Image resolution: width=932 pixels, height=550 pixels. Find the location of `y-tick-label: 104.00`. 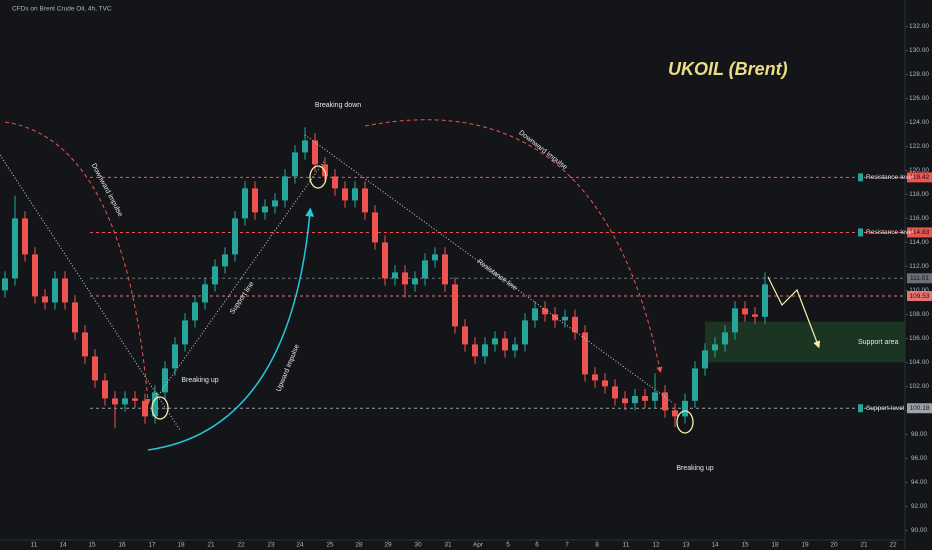

y-tick-label: 104.00 is located at coordinates (919, 362).